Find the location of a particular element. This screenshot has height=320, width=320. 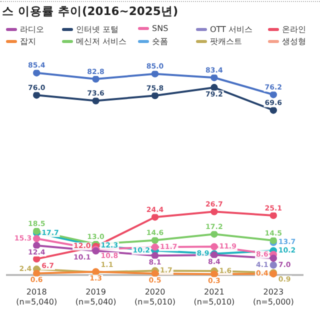

legend-label: 생성형 is located at coordinates (293, 41).